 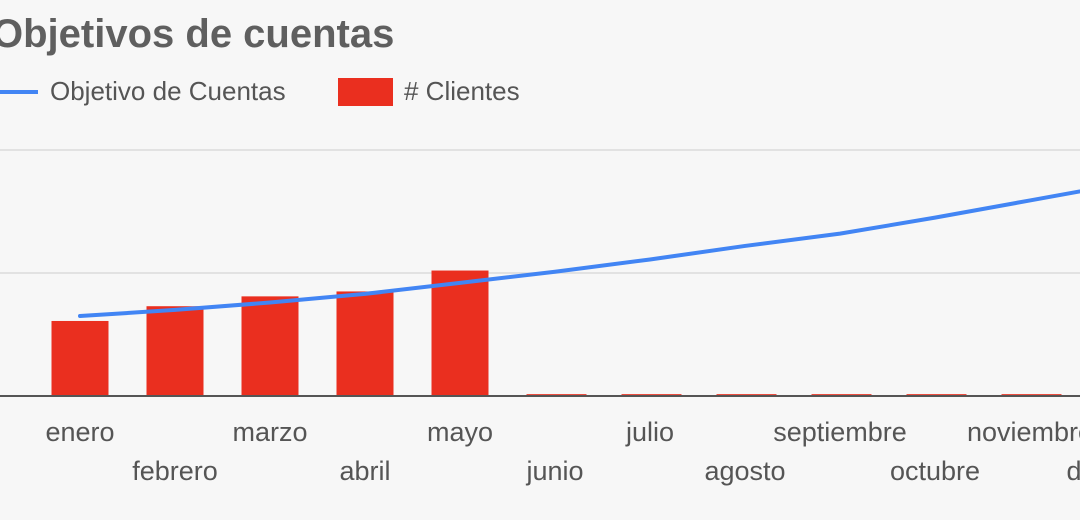 I want to click on x-tick-label-agosto: agosto, so click(x=744, y=471).